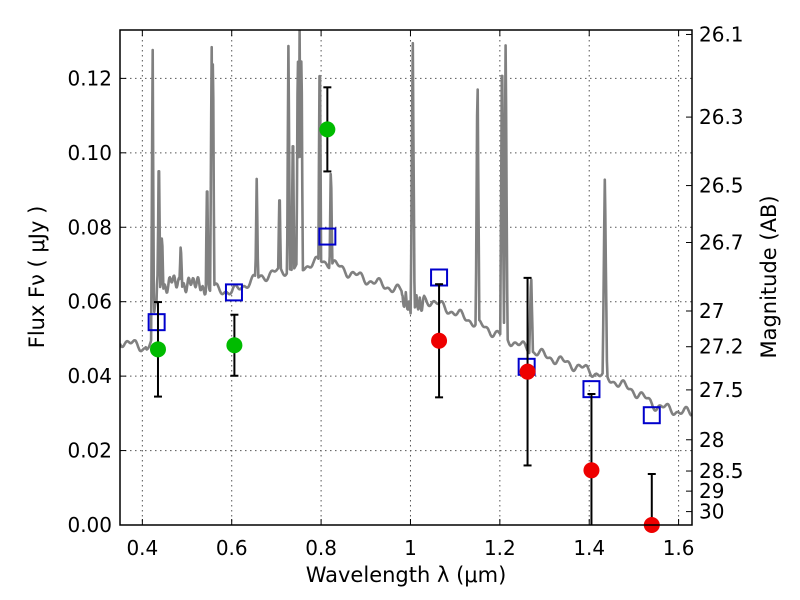  I want to click on y2-tick-label: 27.5, so click(721, 390).